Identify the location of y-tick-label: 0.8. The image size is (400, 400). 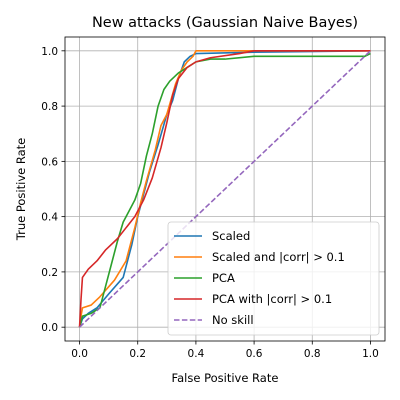
(49, 107).